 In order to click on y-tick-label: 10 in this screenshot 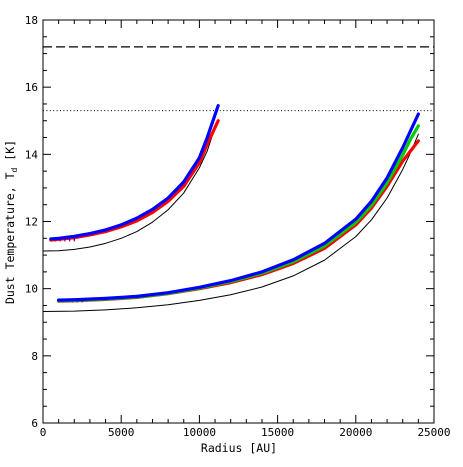, I will do `click(31, 289)`.